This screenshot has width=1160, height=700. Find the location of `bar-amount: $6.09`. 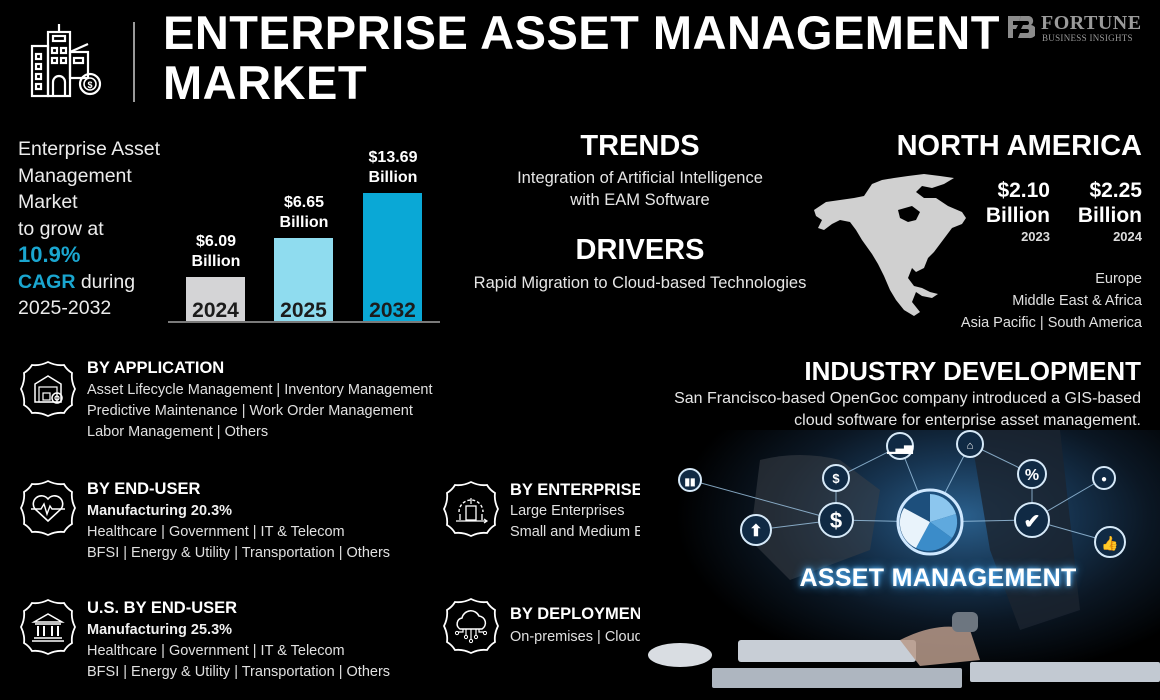

bar-amount: $6.09 is located at coordinates (216, 241).